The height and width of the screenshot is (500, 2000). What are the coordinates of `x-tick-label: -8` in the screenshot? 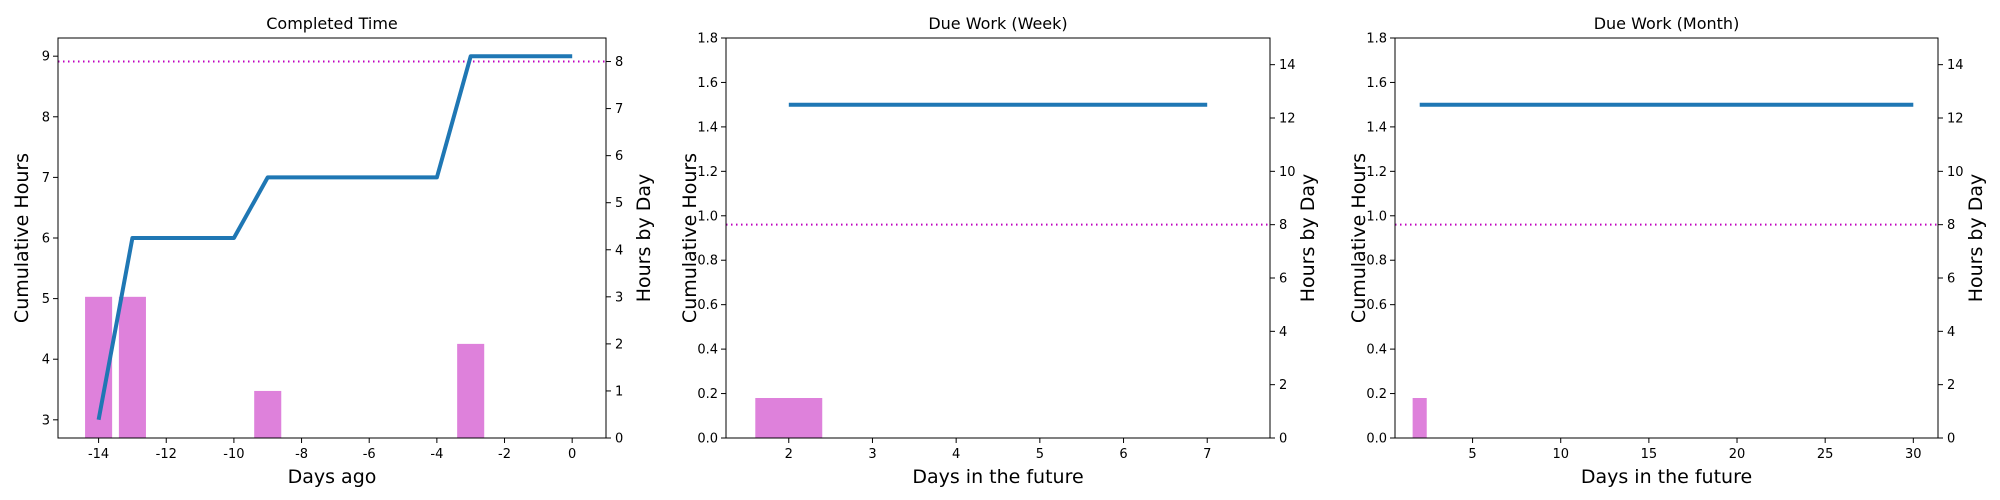 It's located at (301, 454).